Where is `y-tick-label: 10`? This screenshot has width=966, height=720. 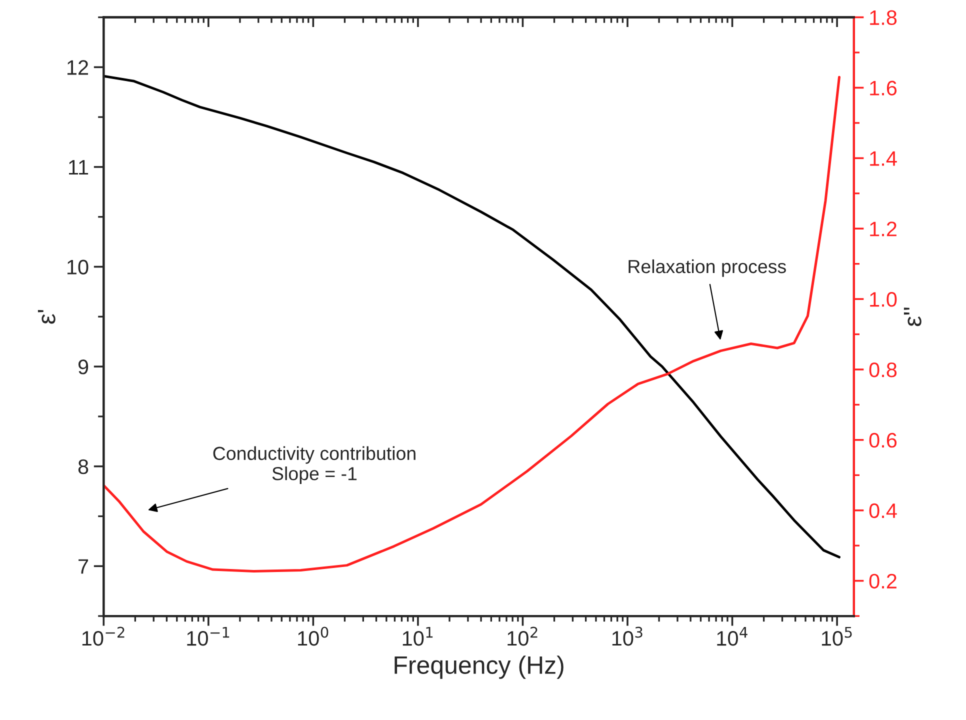 y-tick-label: 10 is located at coordinates (77, 267).